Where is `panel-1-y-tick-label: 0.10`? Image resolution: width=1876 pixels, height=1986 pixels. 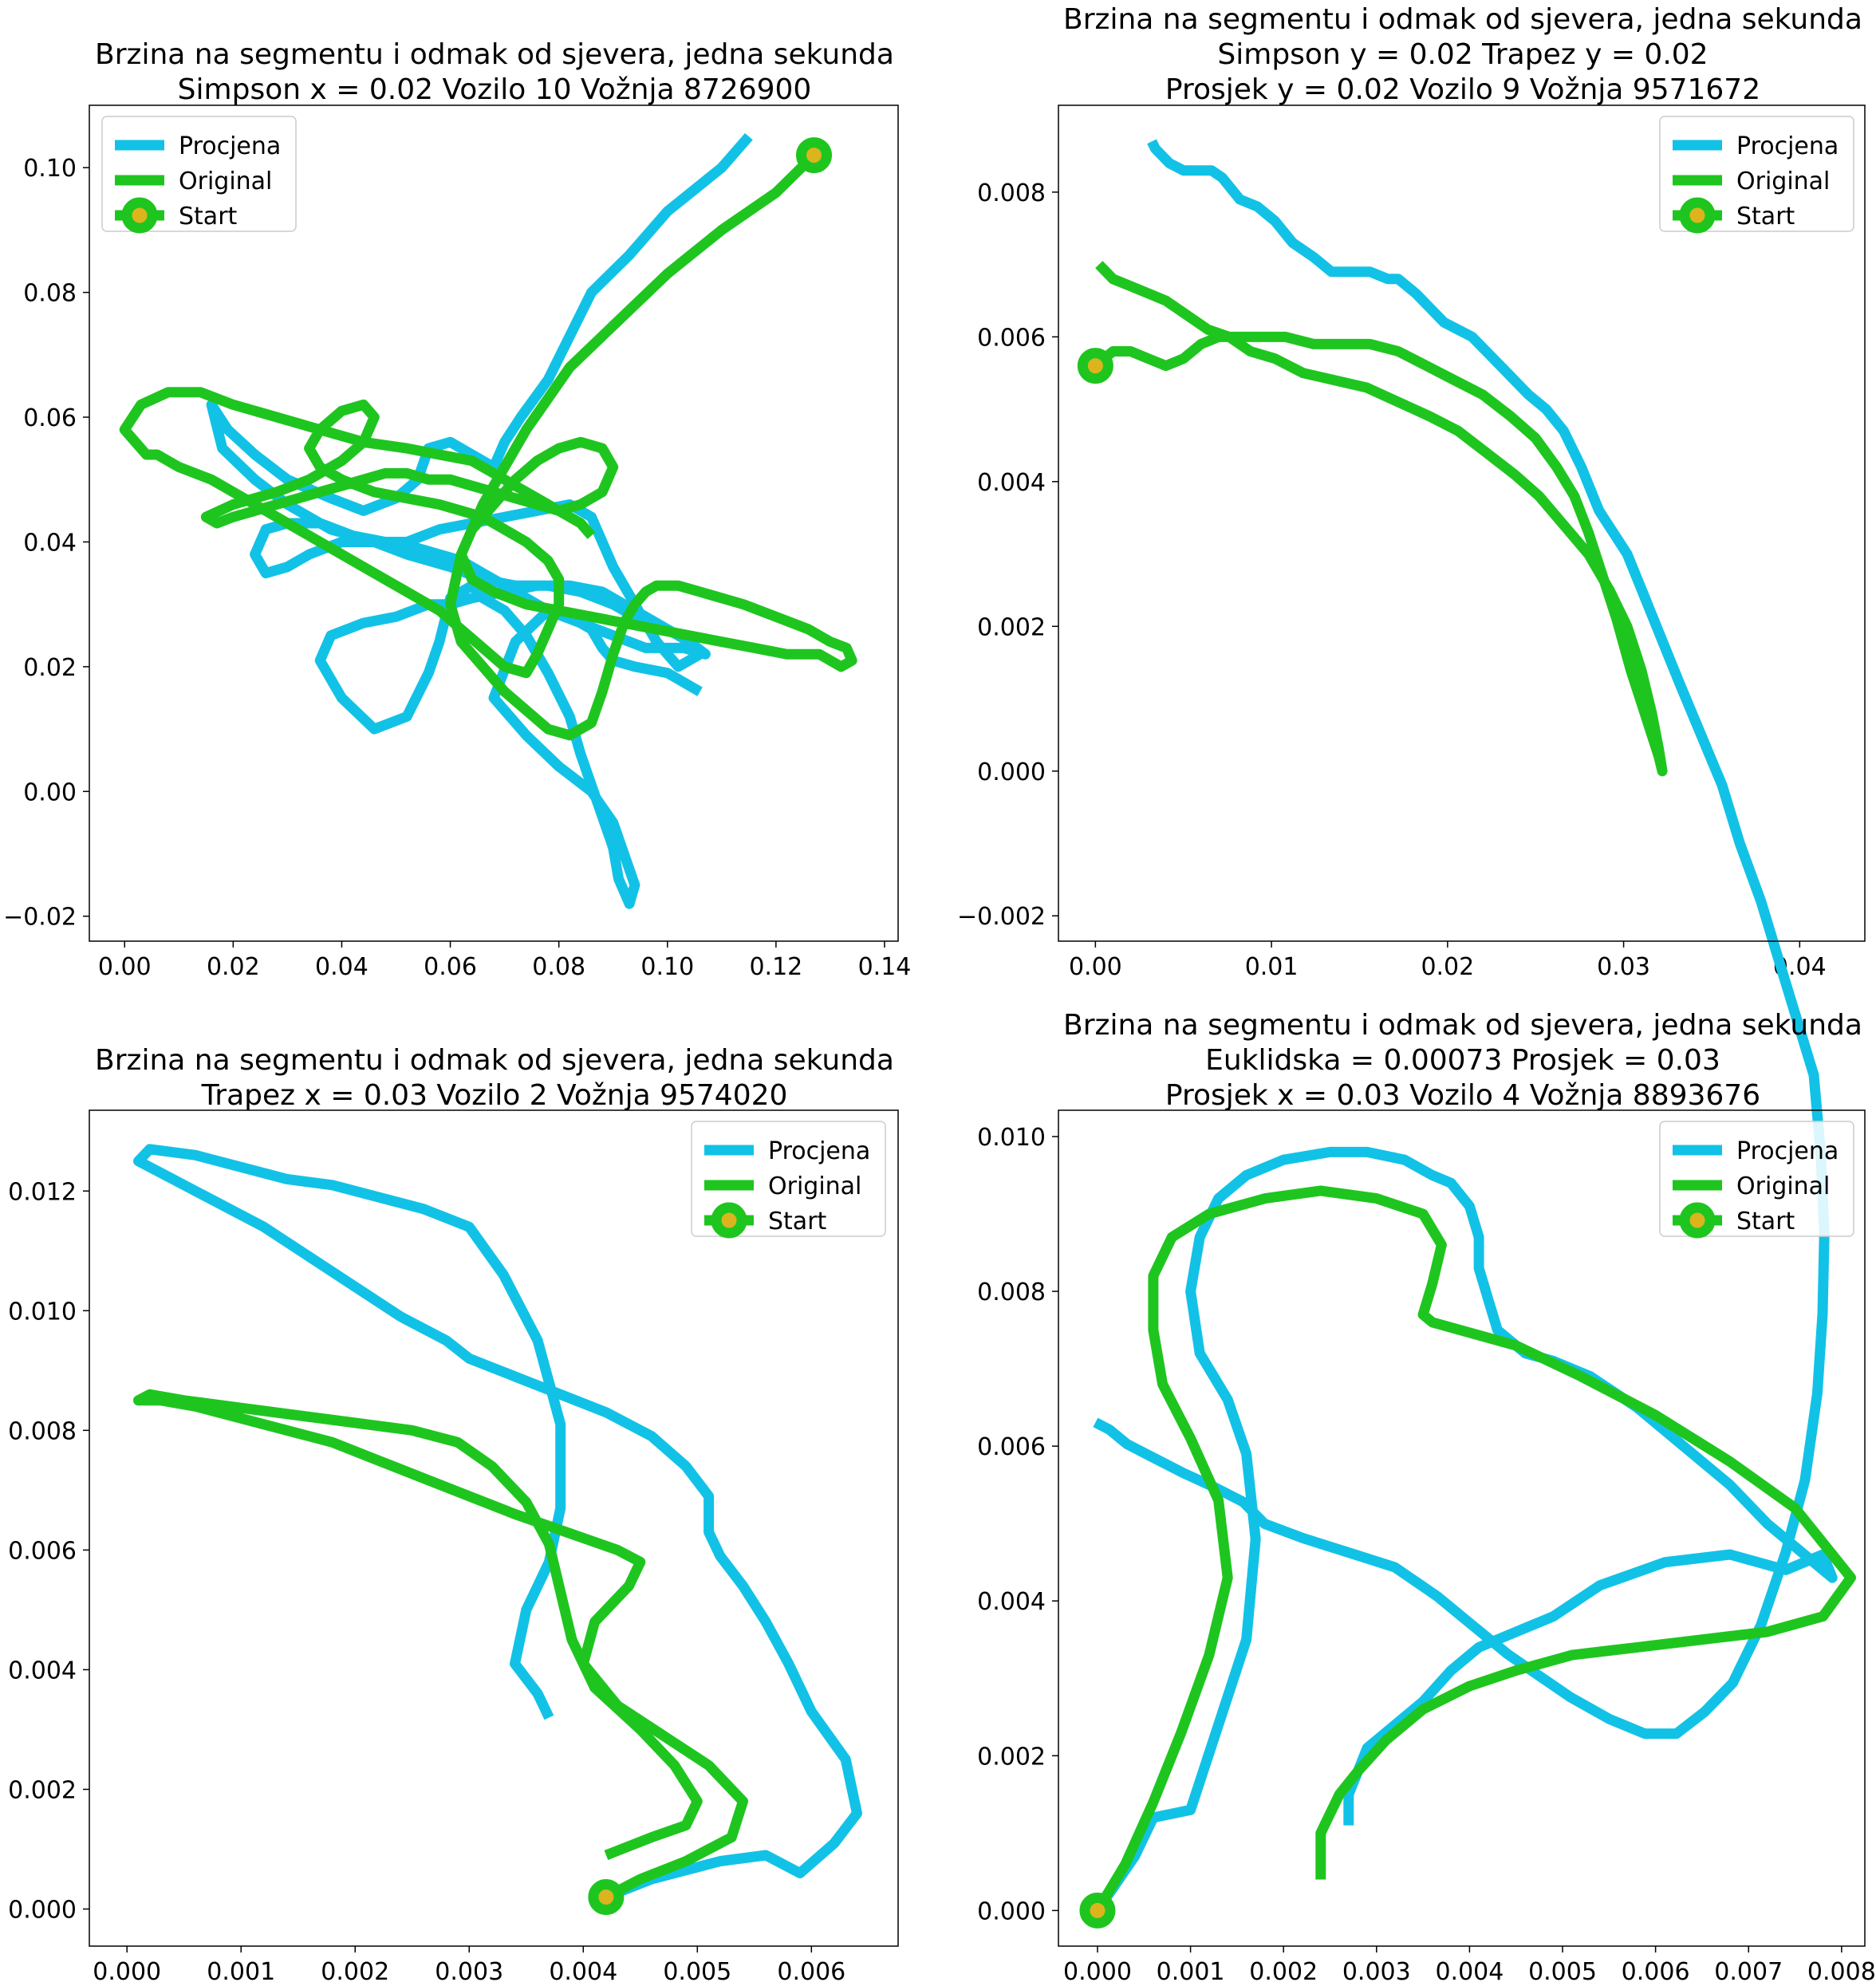
panel-1-y-tick-label: 0.10 is located at coordinates (50, 169).